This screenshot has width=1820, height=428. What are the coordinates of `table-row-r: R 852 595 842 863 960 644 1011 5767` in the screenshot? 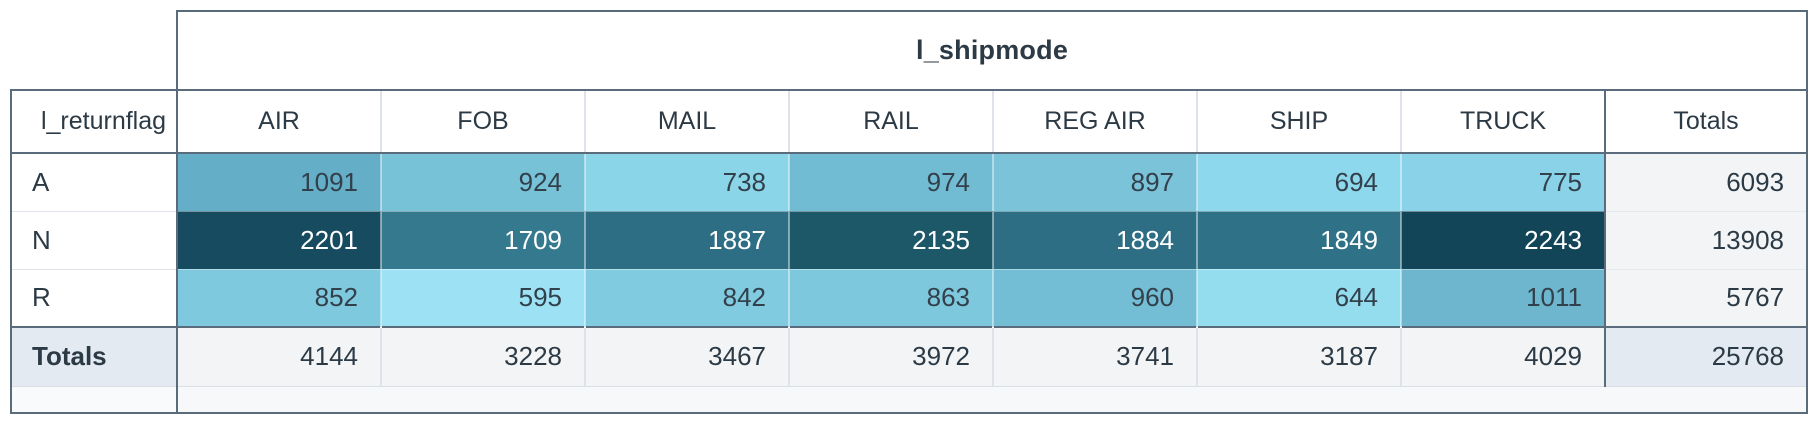 It's located at (909, 297).